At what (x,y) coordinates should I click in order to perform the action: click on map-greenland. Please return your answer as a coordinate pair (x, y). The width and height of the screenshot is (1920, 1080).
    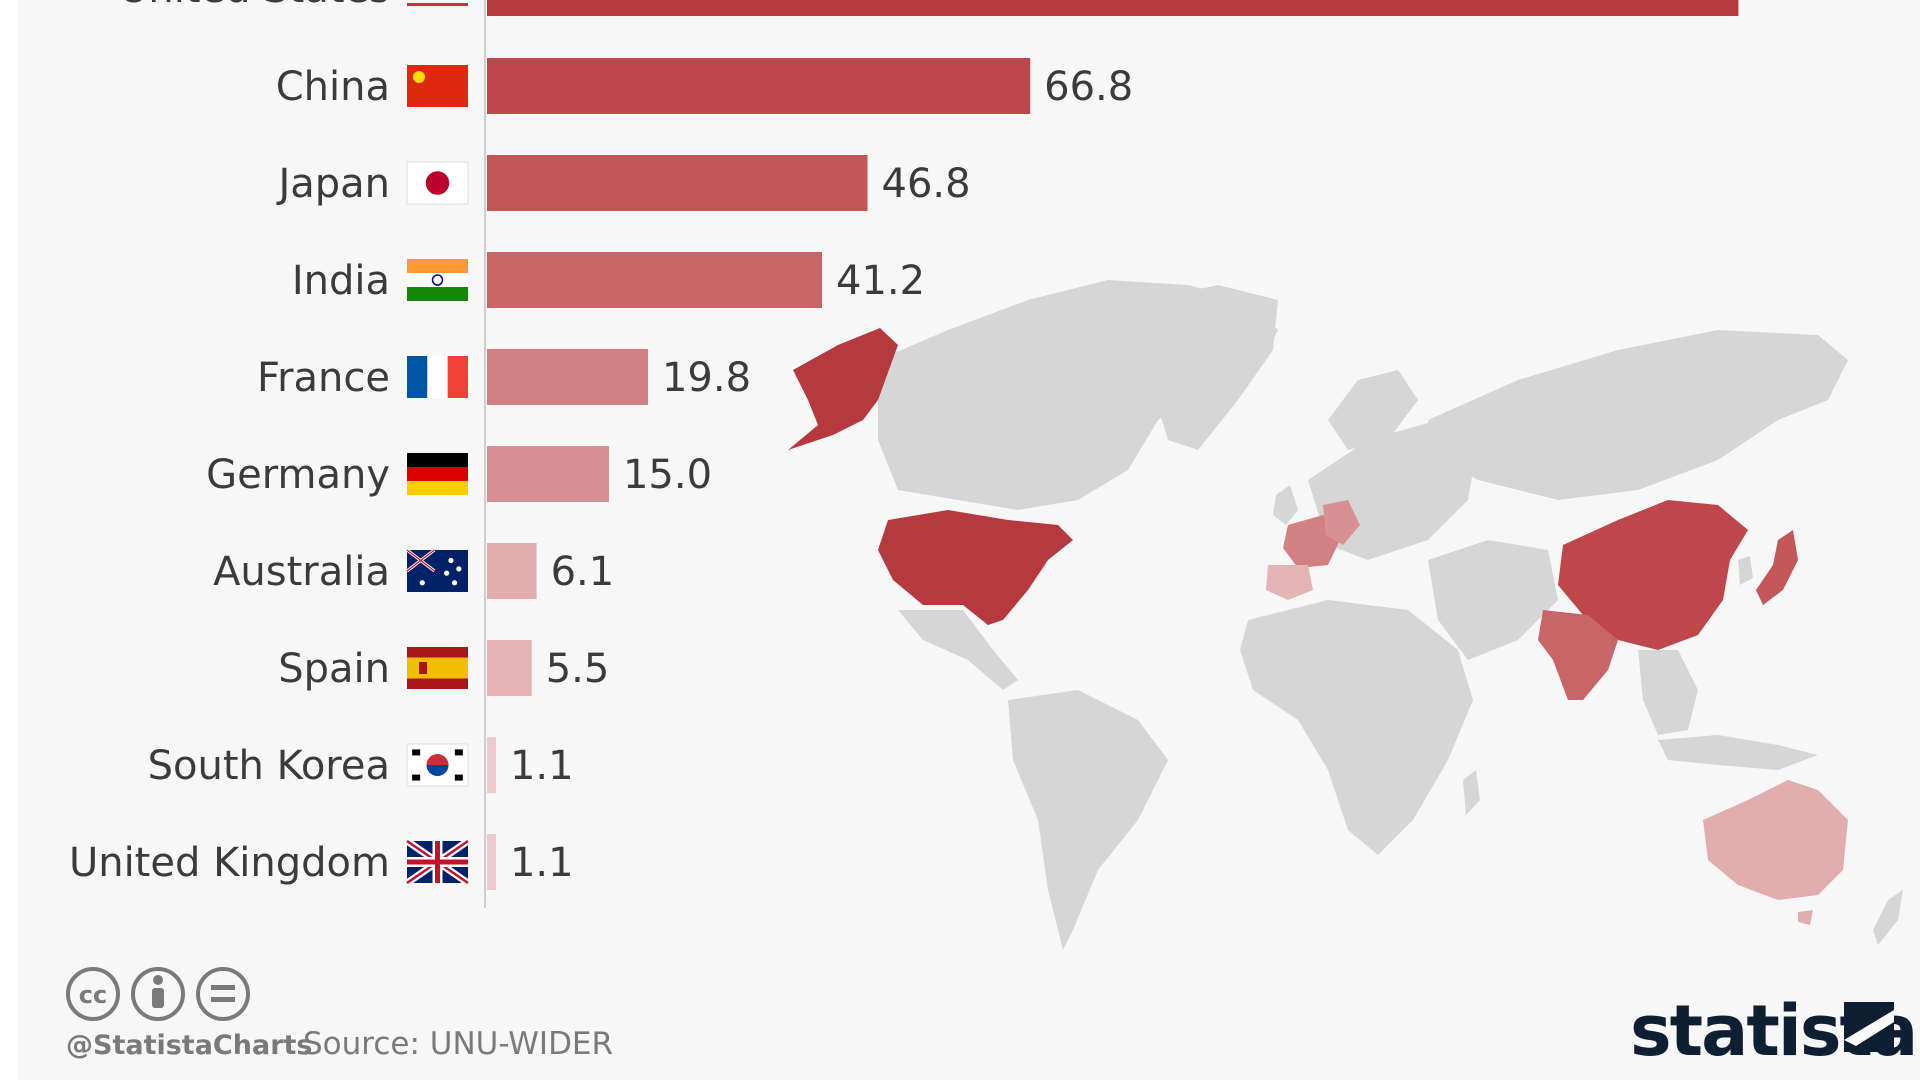
    Looking at the image, I should click on (1213, 367).